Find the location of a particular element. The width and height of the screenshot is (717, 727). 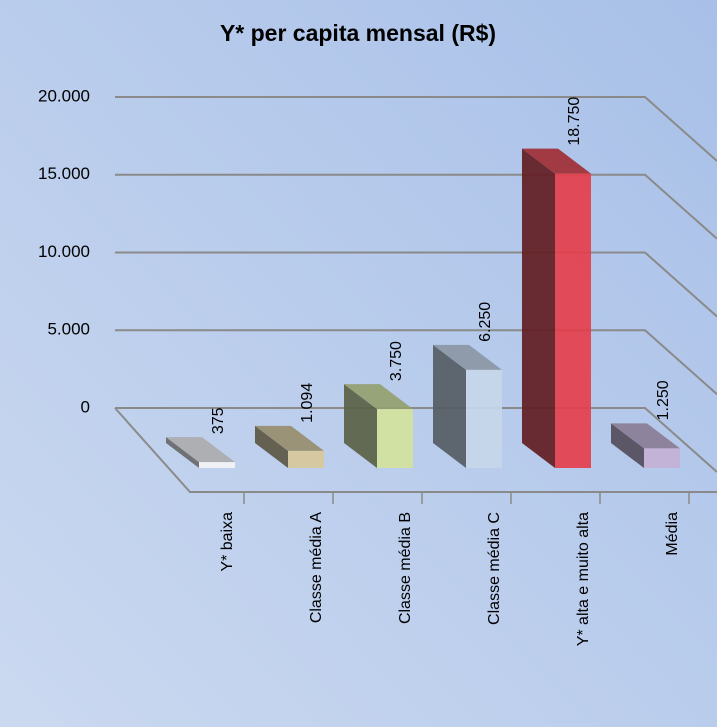

y-tick-label: 5.000 is located at coordinates (68, 329).